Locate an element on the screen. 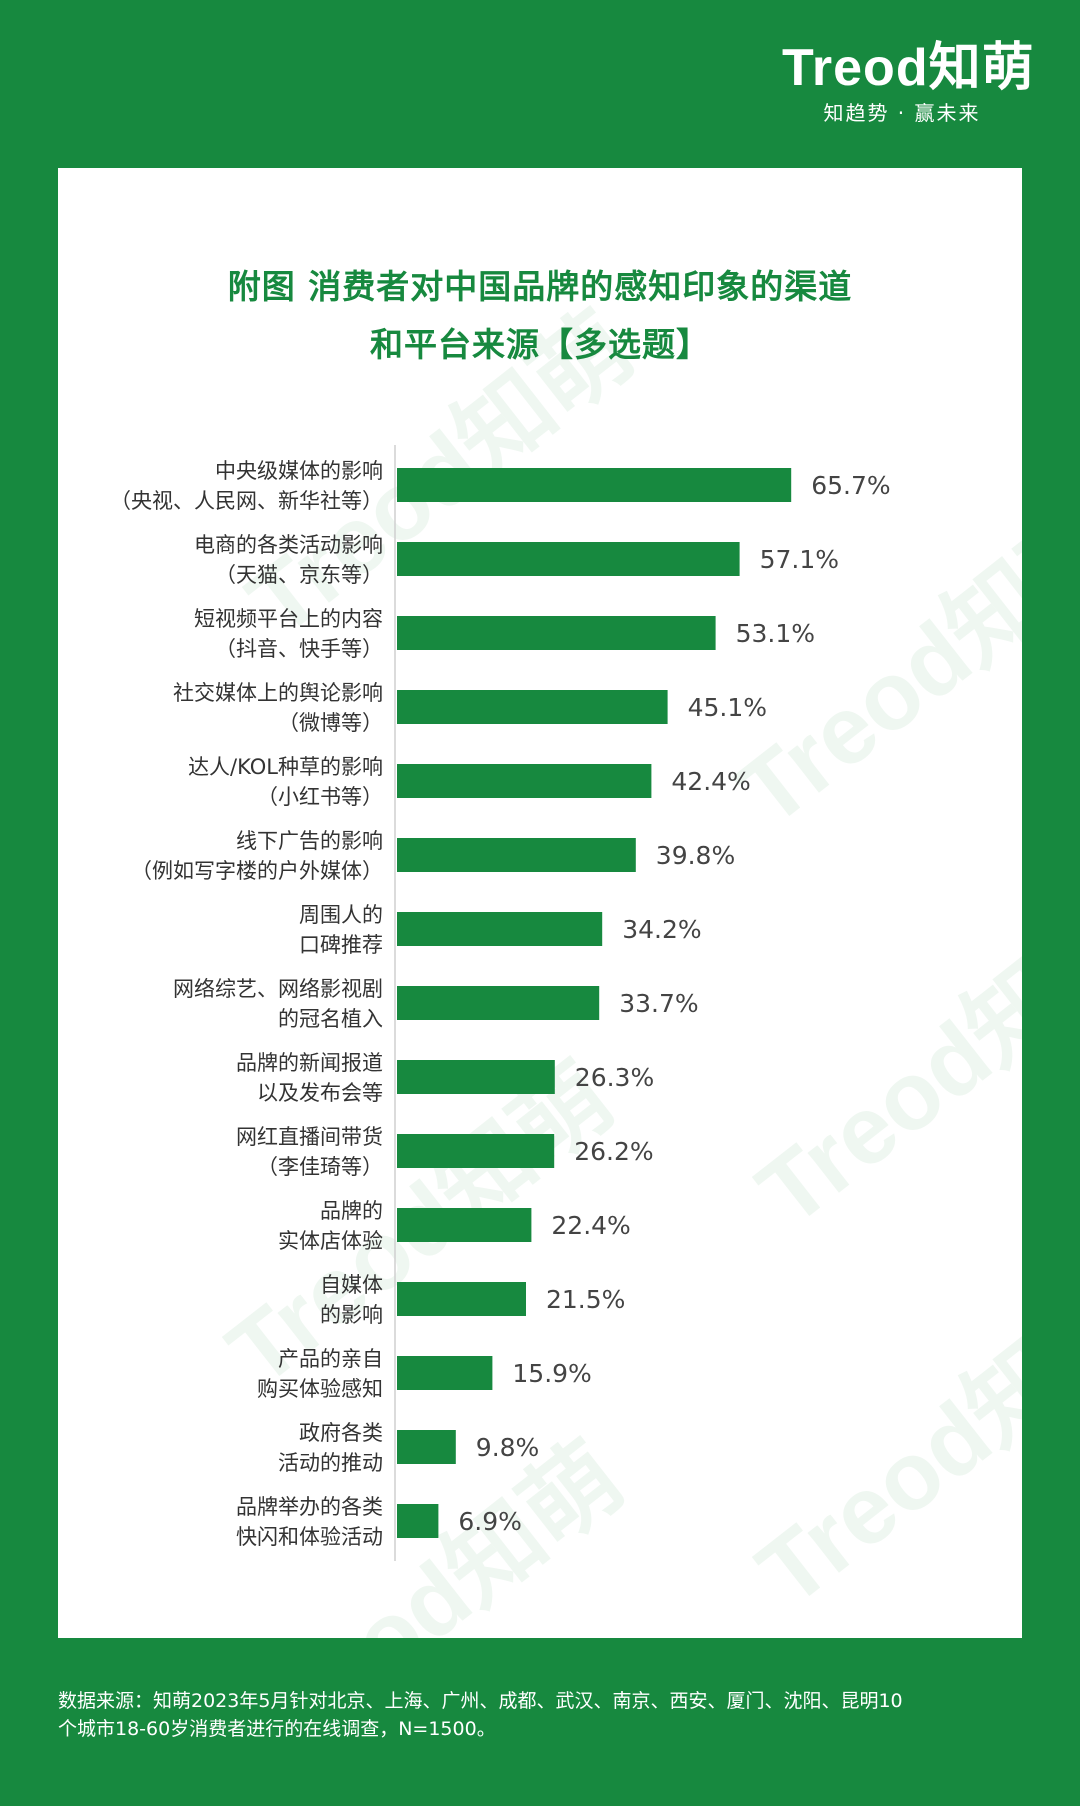 The width and height of the screenshot is (1080, 1806). brand-logo: Treod知萌 知趋势 · 赢未来 is located at coordinates (908, 83).